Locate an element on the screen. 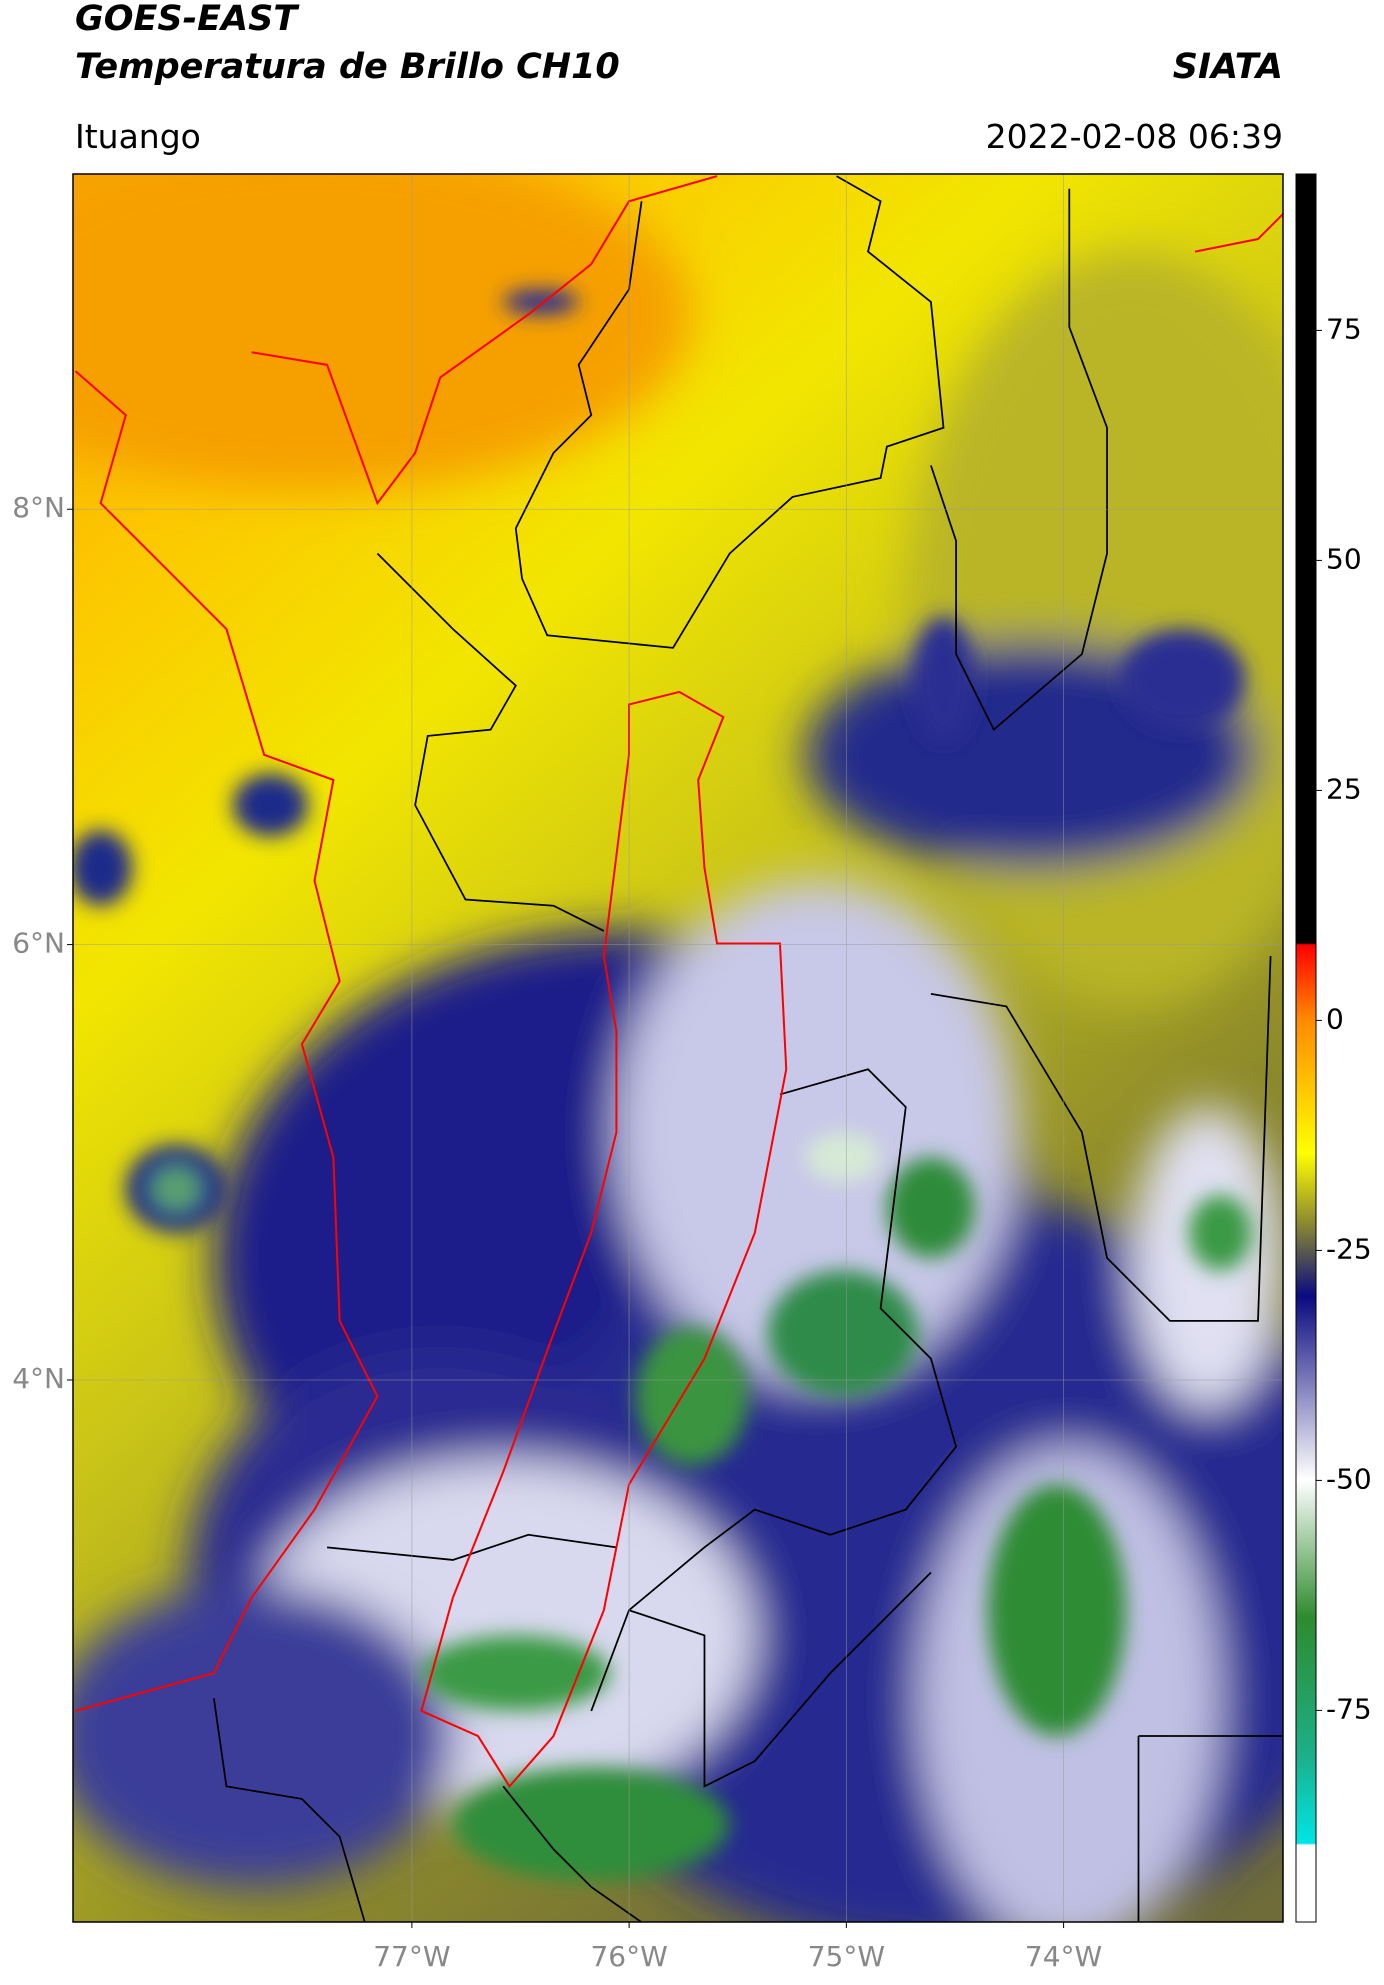  subtitle: Temperatura de Brillo CH10 is located at coordinates (347, 67).